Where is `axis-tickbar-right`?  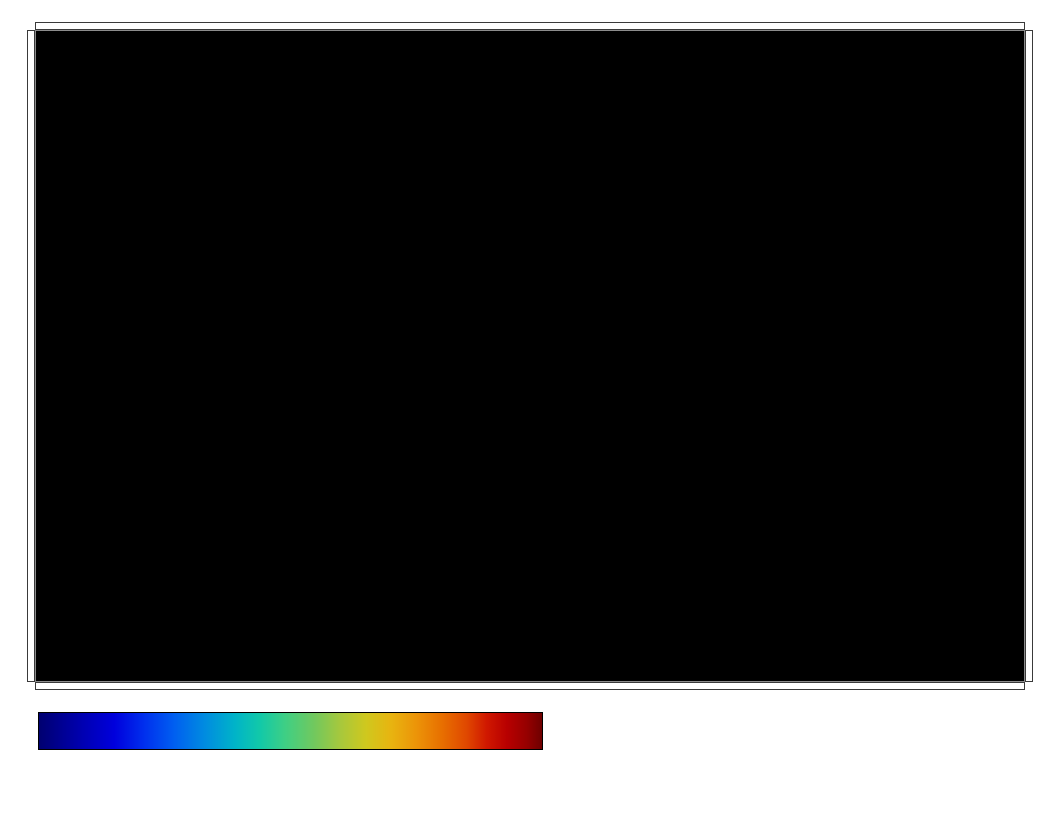 axis-tickbar-right is located at coordinates (1029, 356).